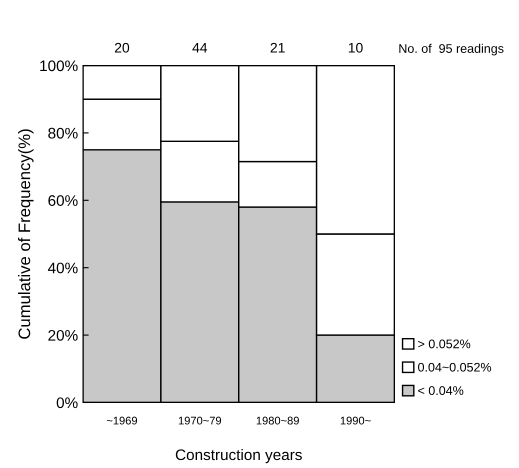 The width and height of the screenshot is (519, 468). What do you see at coordinates (26, 234) in the screenshot?
I see `y-axis-title: Cumulative of Frequency(%)` at bounding box center [26, 234].